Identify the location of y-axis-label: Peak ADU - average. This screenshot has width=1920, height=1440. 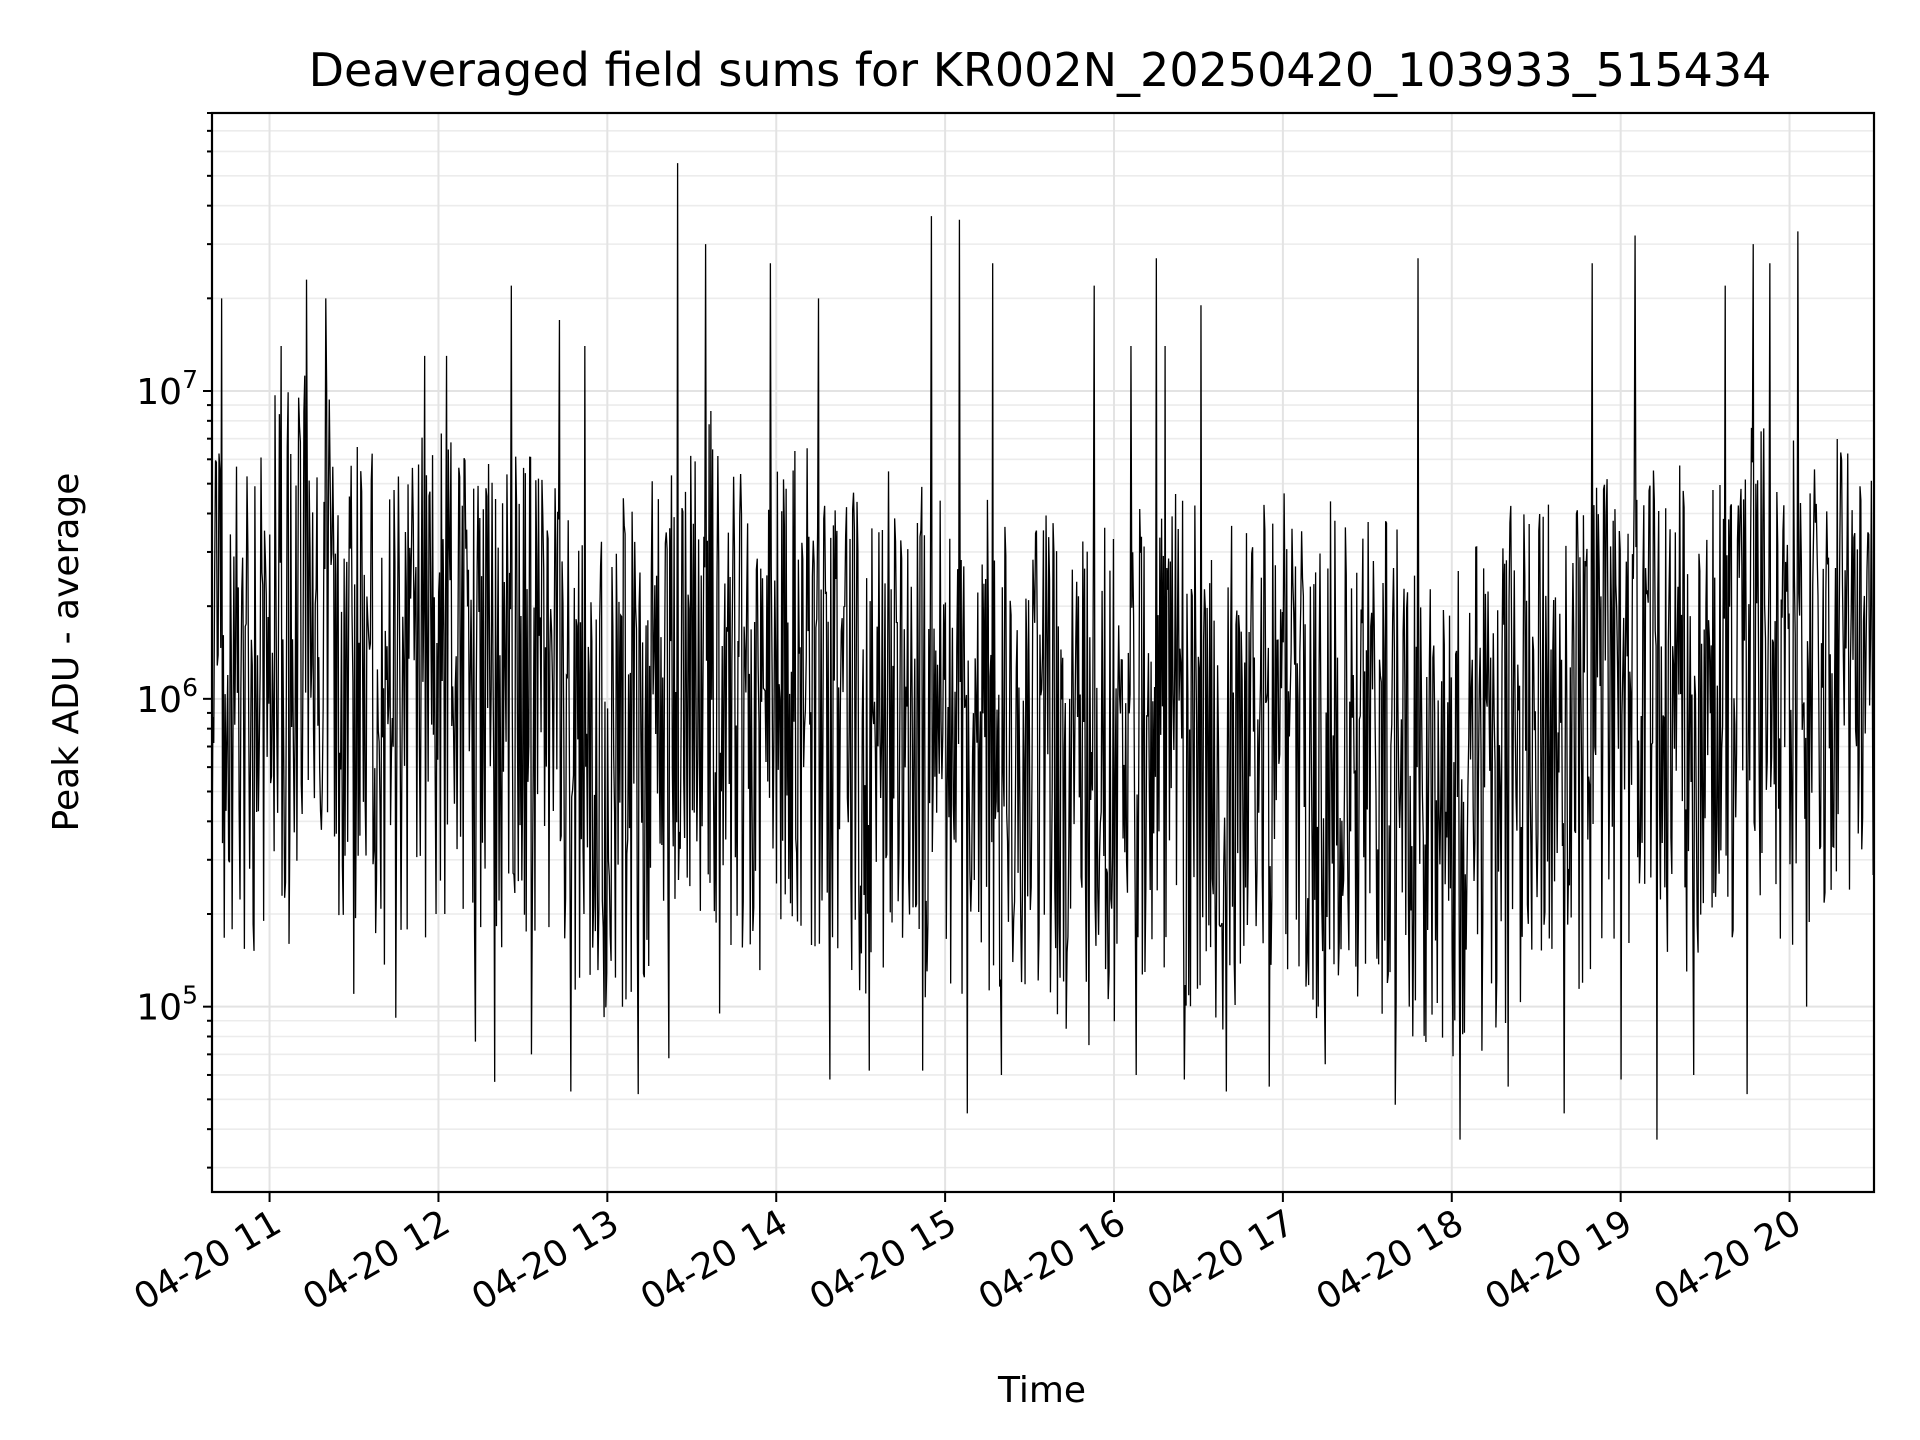
(66, 652).